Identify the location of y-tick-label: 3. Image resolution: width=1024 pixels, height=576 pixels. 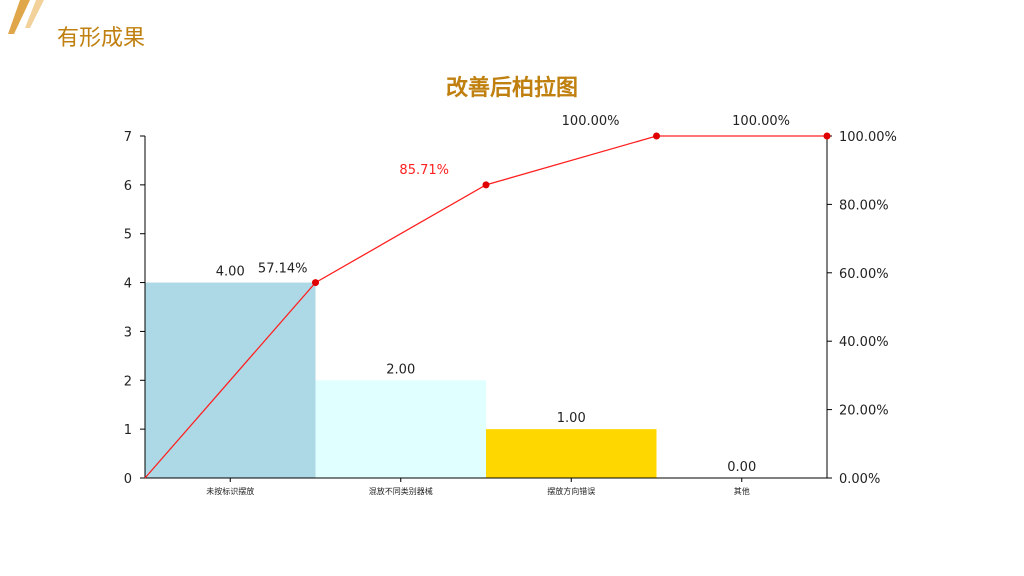
(128, 332).